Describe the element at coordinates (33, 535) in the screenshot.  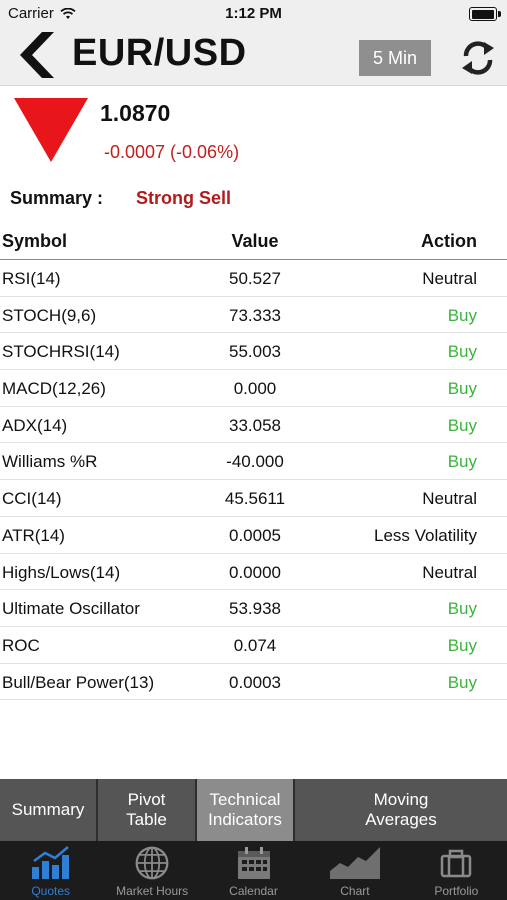
I see `row-symbol: ATR(14)` at that location.